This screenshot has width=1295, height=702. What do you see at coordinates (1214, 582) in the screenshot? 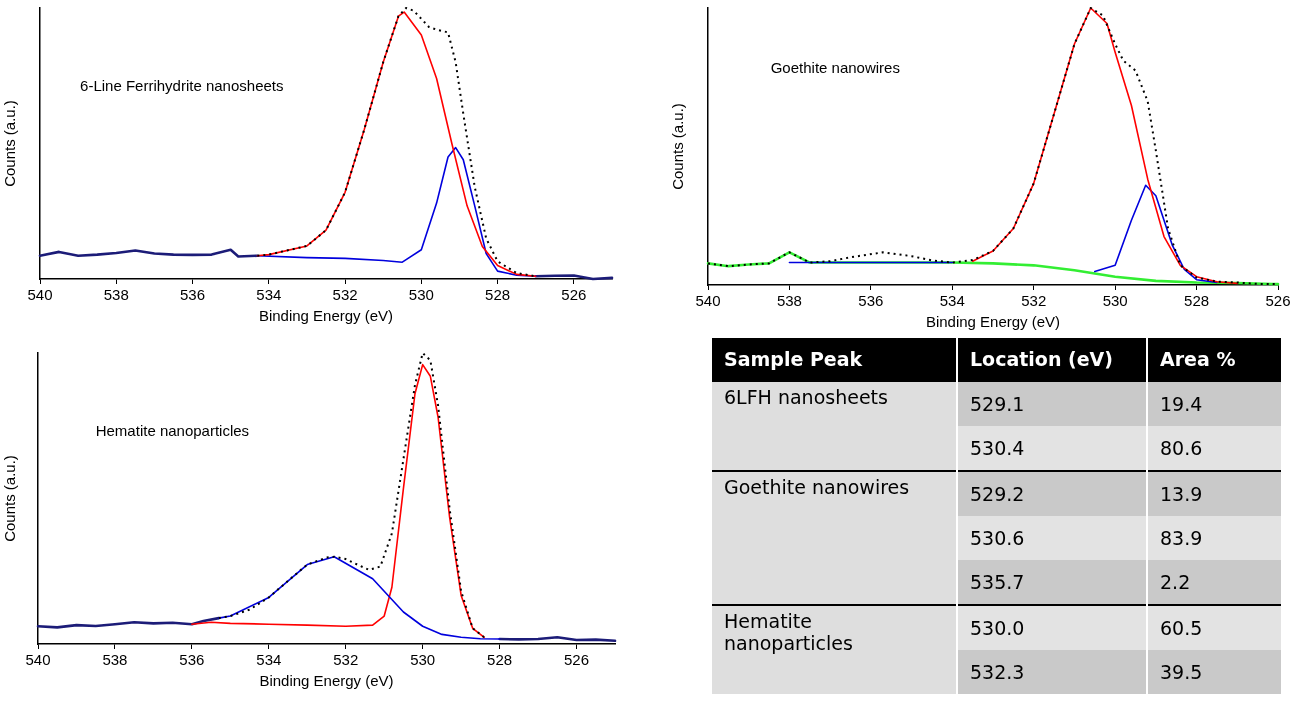
I see `text: 2.2` at bounding box center [1214, 582].